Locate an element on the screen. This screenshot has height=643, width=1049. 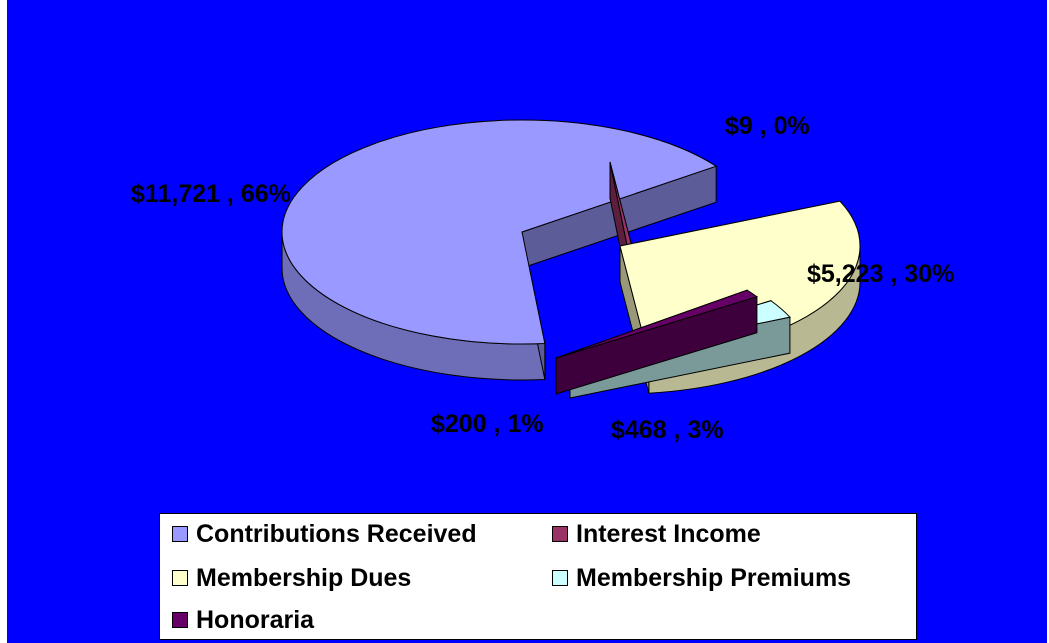
legend-item-honoraria: Honoraria is located at coordinates (243, 620).